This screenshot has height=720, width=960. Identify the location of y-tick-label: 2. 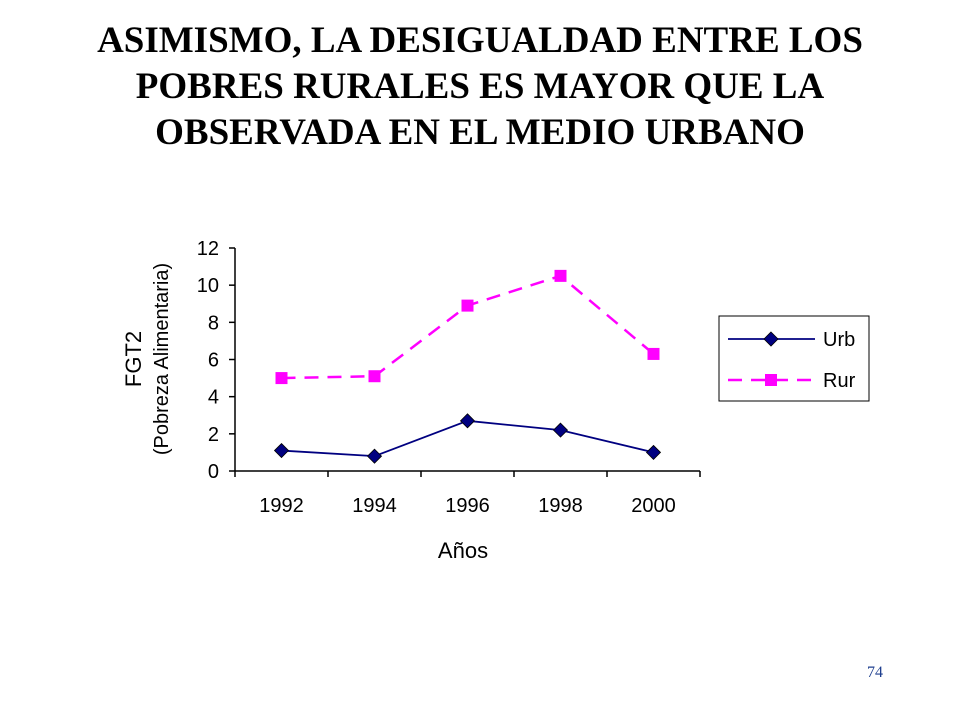
(213, 435).